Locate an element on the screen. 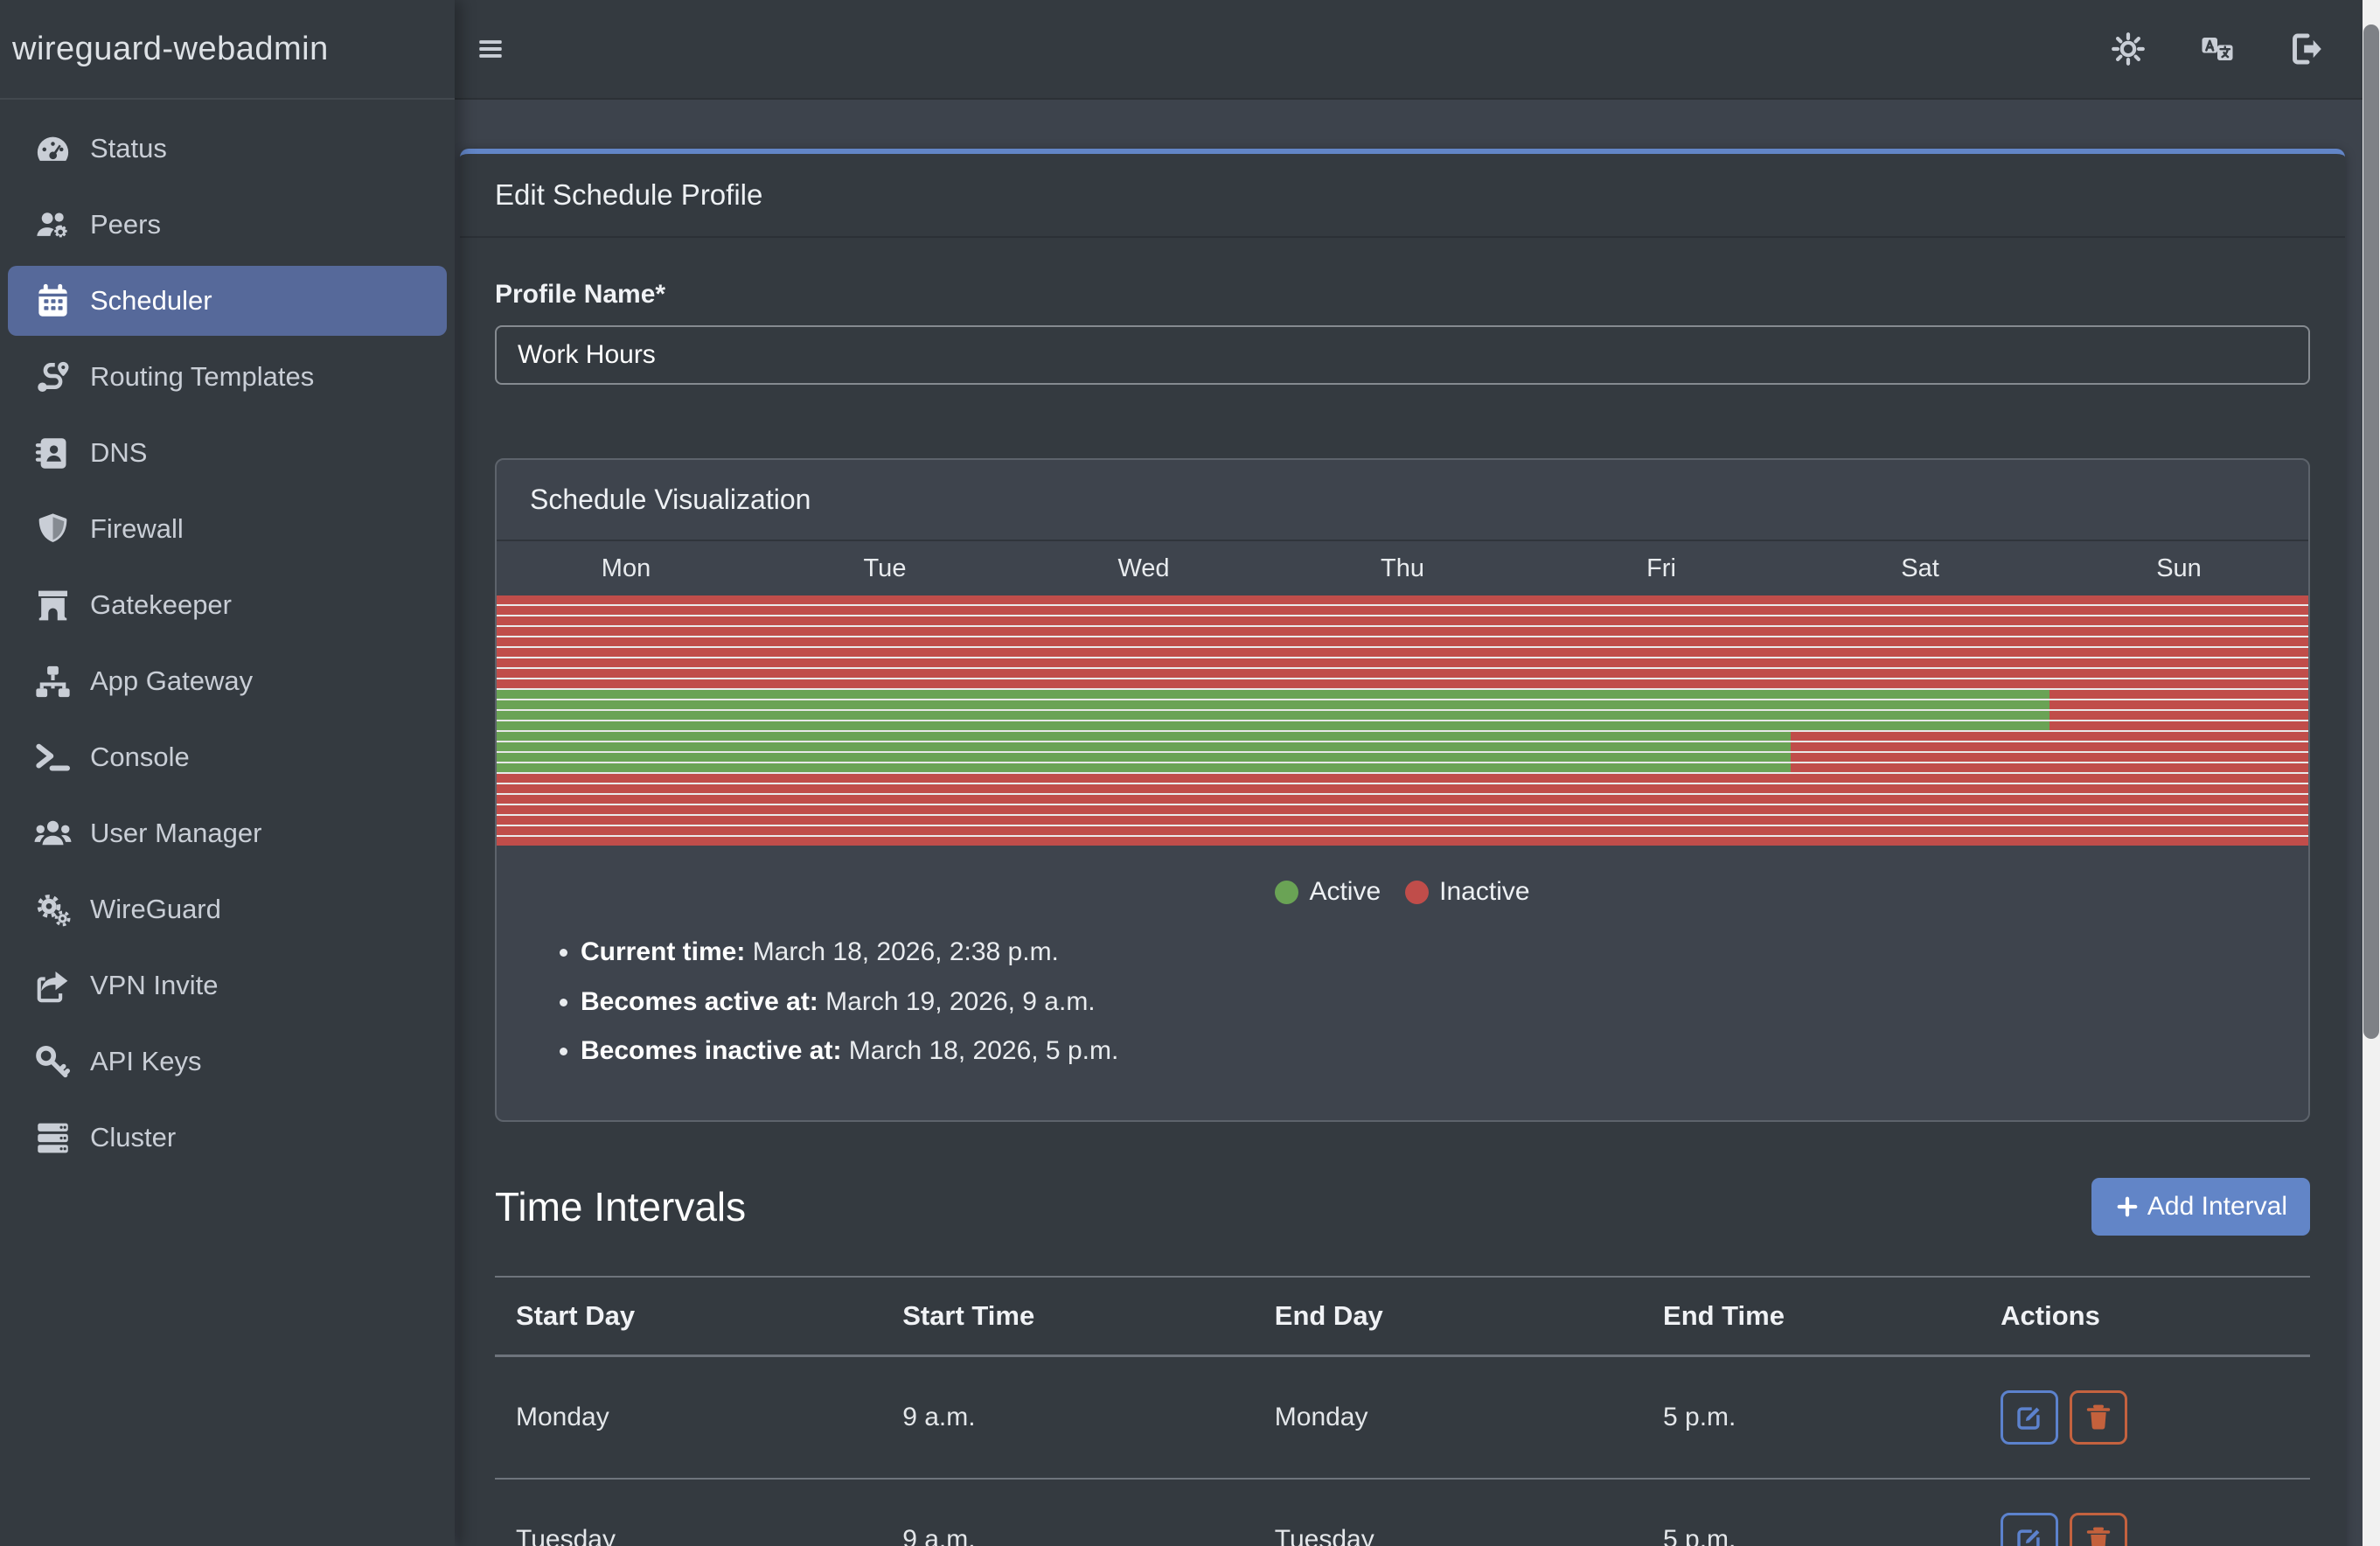  sidebar-item-gatekeeper: Gatekeeper is located at coordinates (227, 605).